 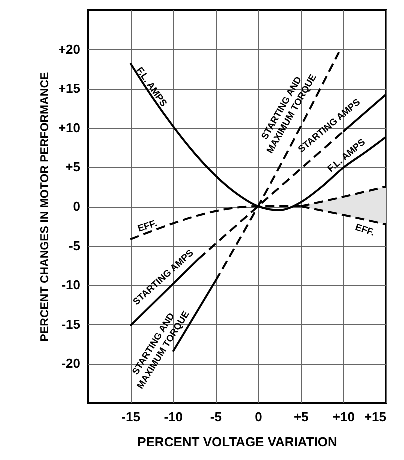 I want to click on y-tick-label: +5, so click(x=73, y=167).